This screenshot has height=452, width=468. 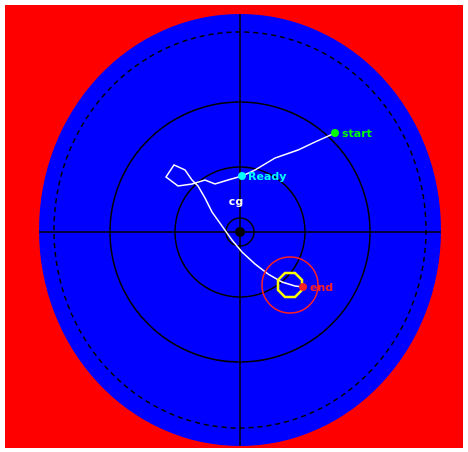 What do you see at coordinates (303, 287) in the screenshot?
I see `end-marker` at bounding box center [303, 287].